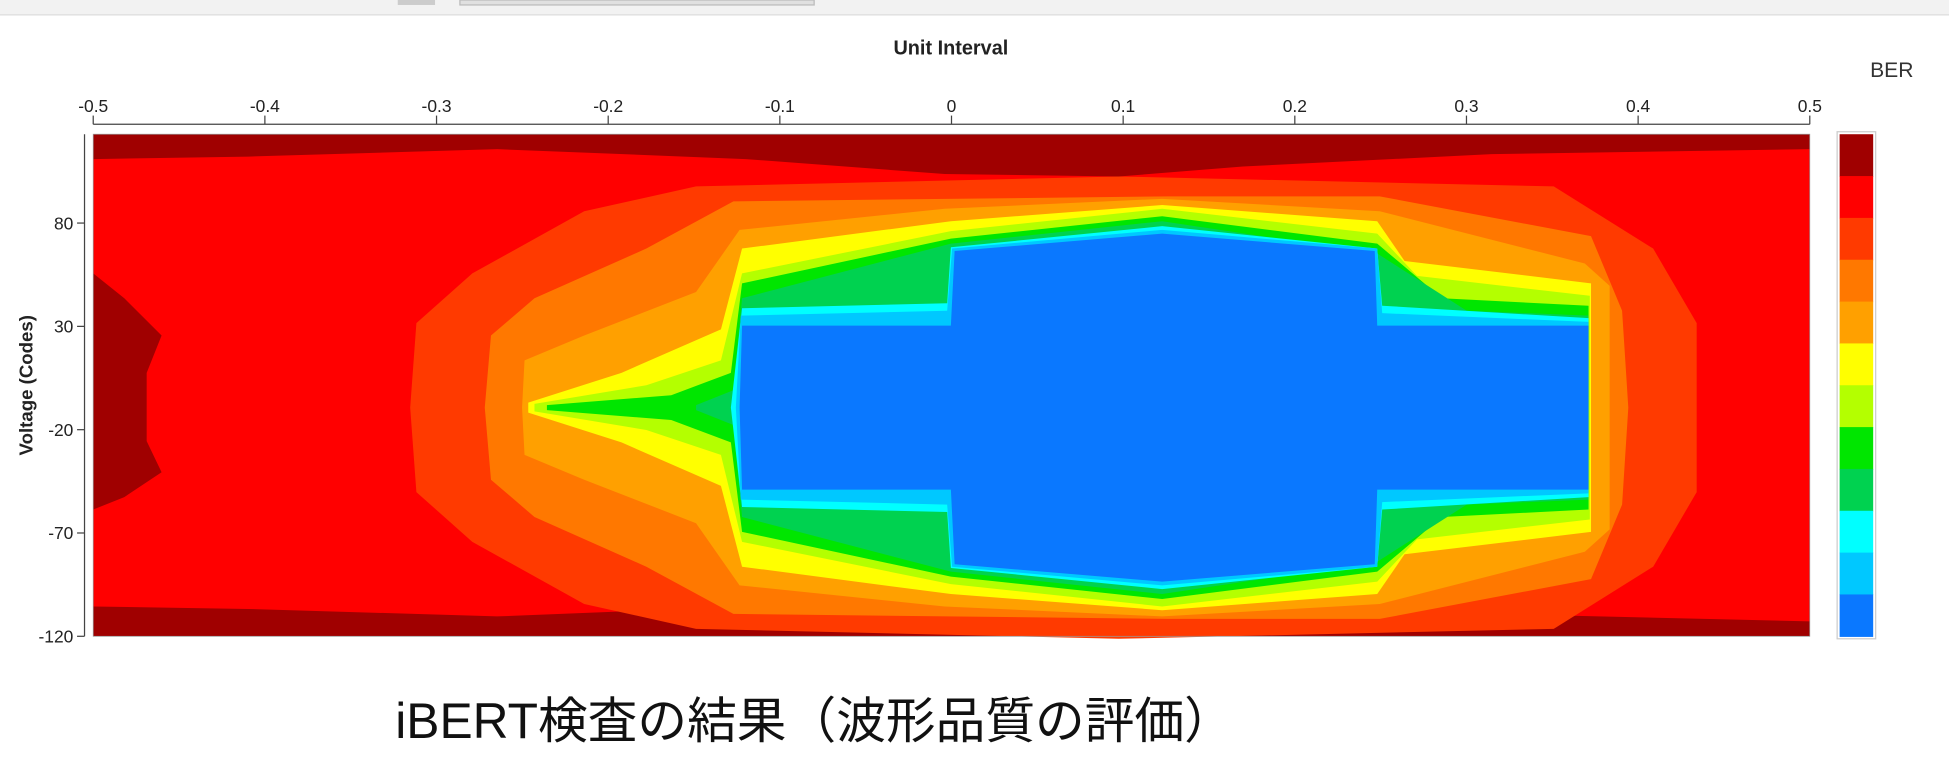 The height and width of the screenshot is (773, 1949). I want to click on x-tick-label: 0.2, so click(1295, 106).